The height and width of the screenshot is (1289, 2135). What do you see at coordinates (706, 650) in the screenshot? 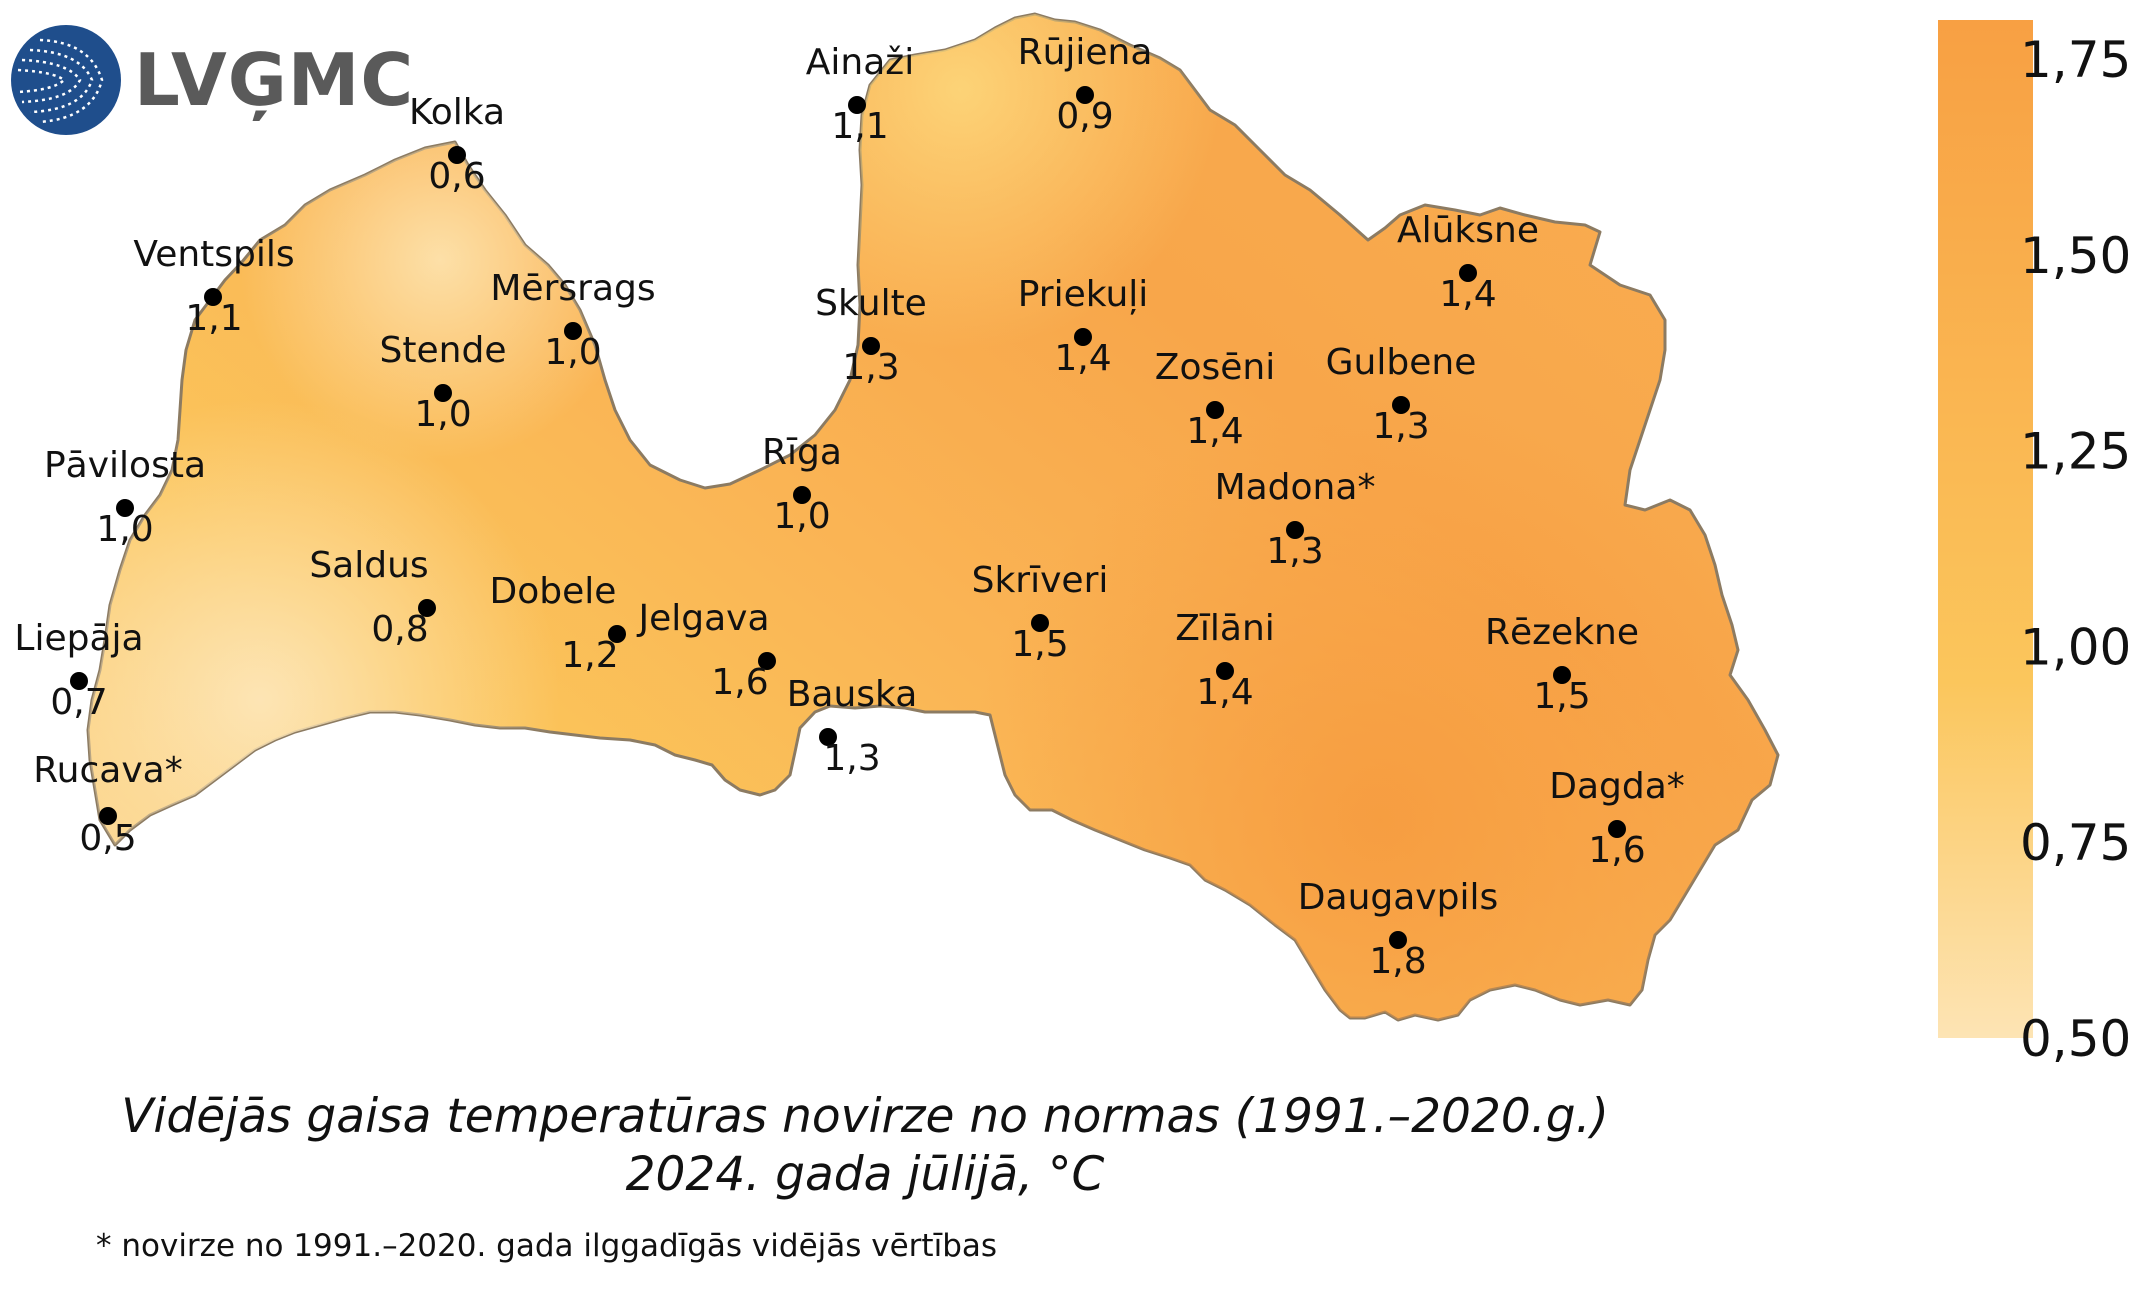
I see `station-jelgava: Jelgava 1,6` at bounding box center [706, 650].